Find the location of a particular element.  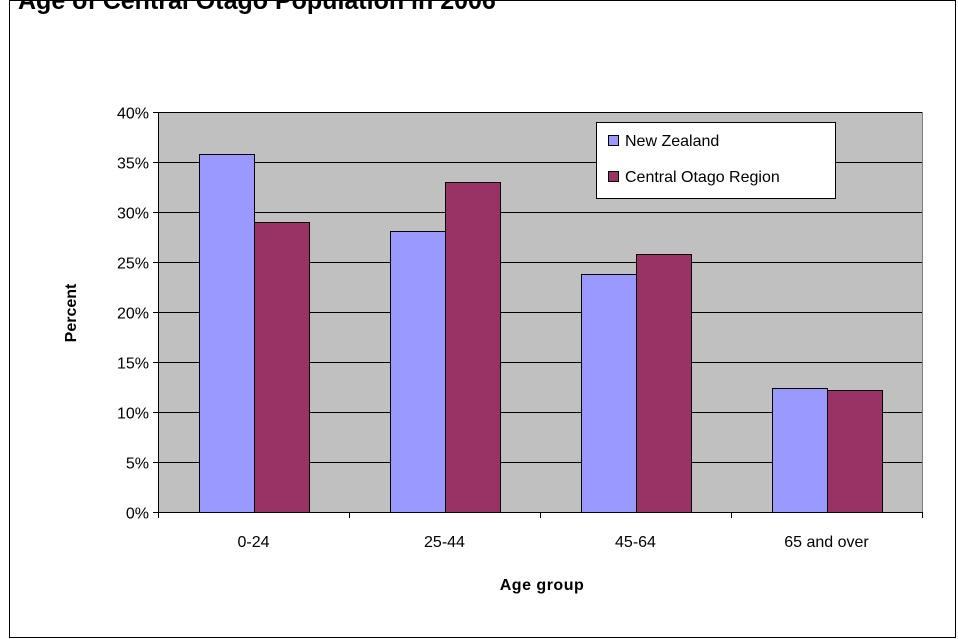

y-tick-label: 10% is located at coordinates (133, 414).